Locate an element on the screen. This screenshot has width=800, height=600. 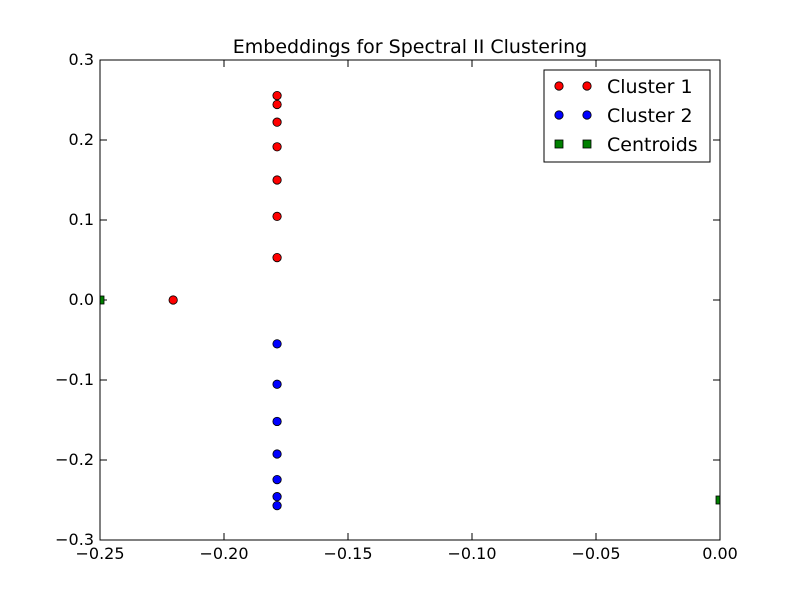
chart-title: Embeddings for Spectral II Clustering is located at coordinates (410, 47).